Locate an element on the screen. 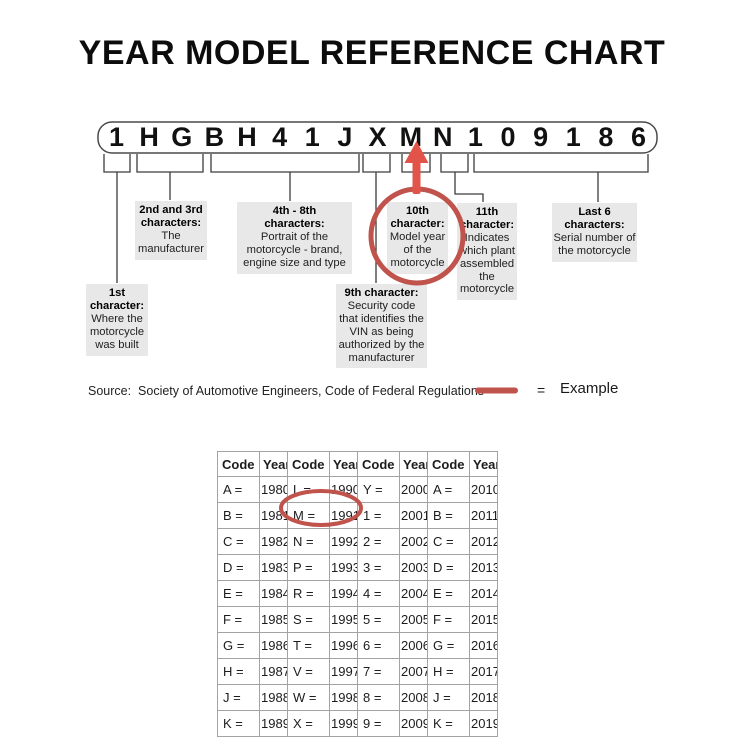  legend-example-label: Example is located at coordinates (589, 388).